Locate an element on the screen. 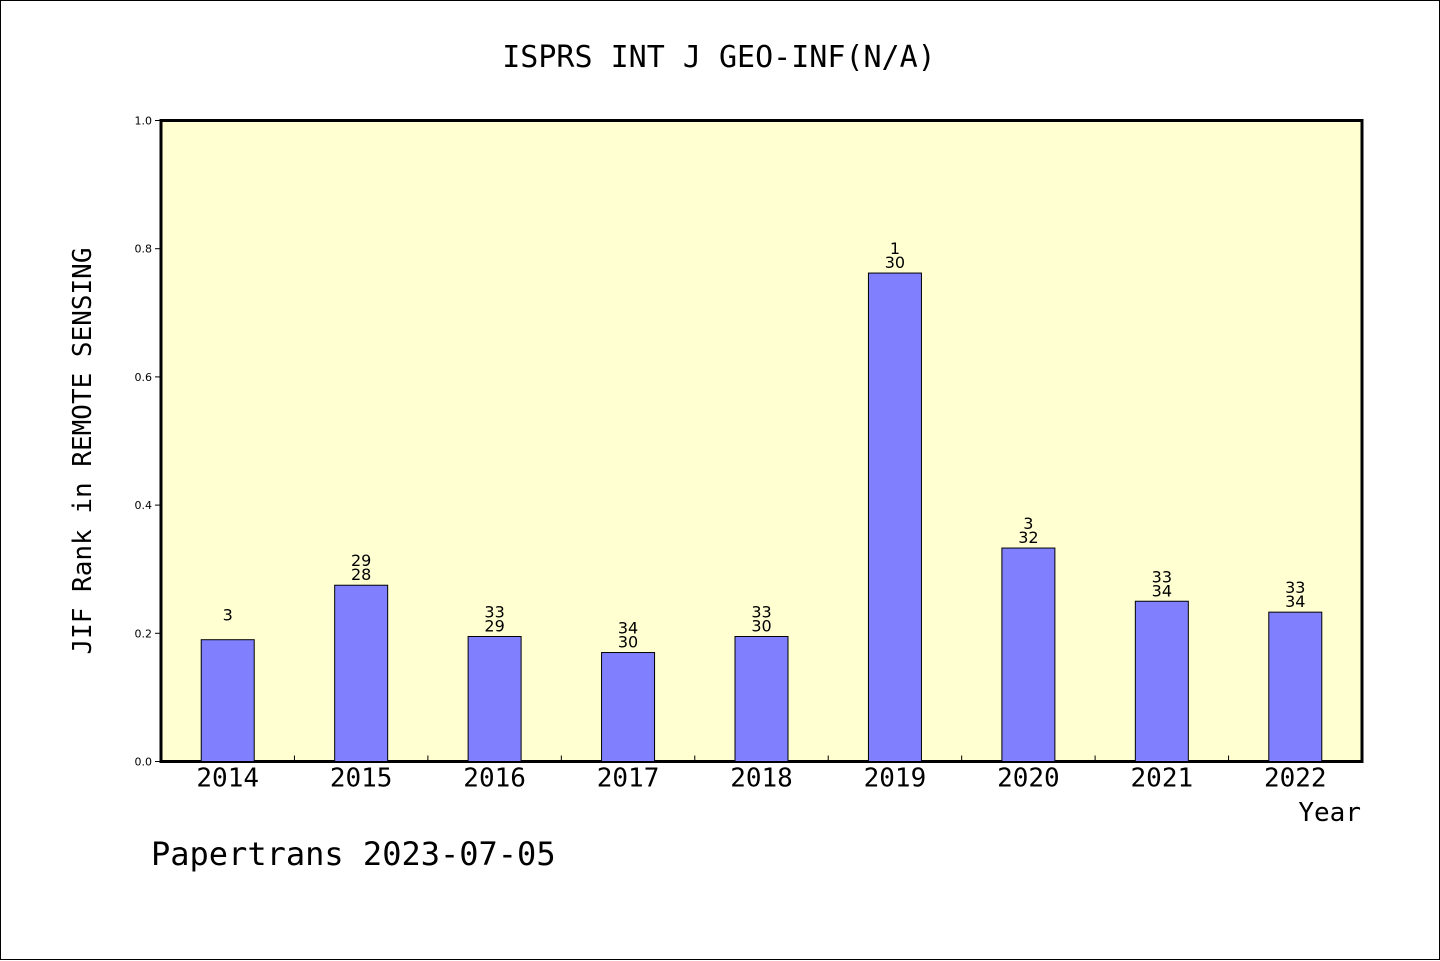  bar-label-bottom: 29 is located at coordinates (494, 626).